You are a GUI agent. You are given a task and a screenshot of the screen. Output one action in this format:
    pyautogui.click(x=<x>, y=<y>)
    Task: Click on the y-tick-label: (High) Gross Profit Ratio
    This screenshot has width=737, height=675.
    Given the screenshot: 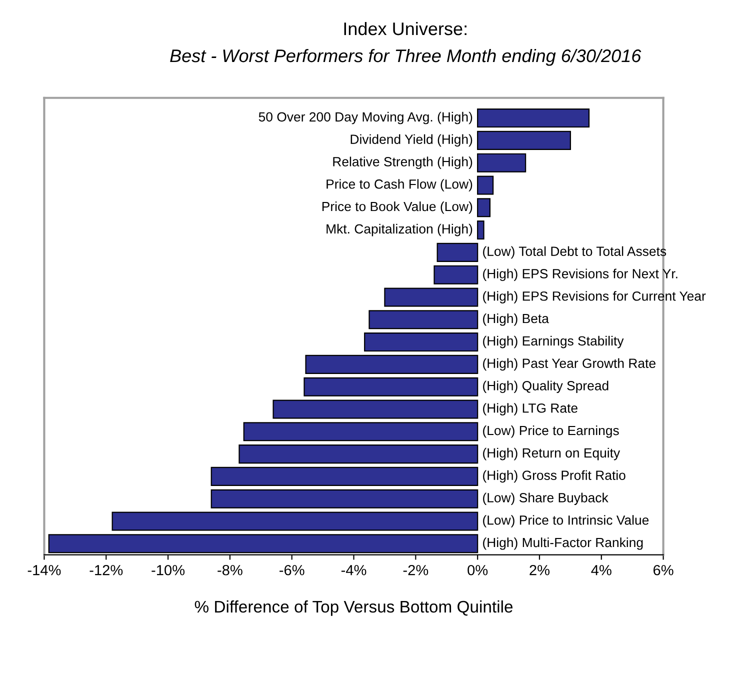 What is the action you would take?
    pyautogui.click(x=554, y=476)
    